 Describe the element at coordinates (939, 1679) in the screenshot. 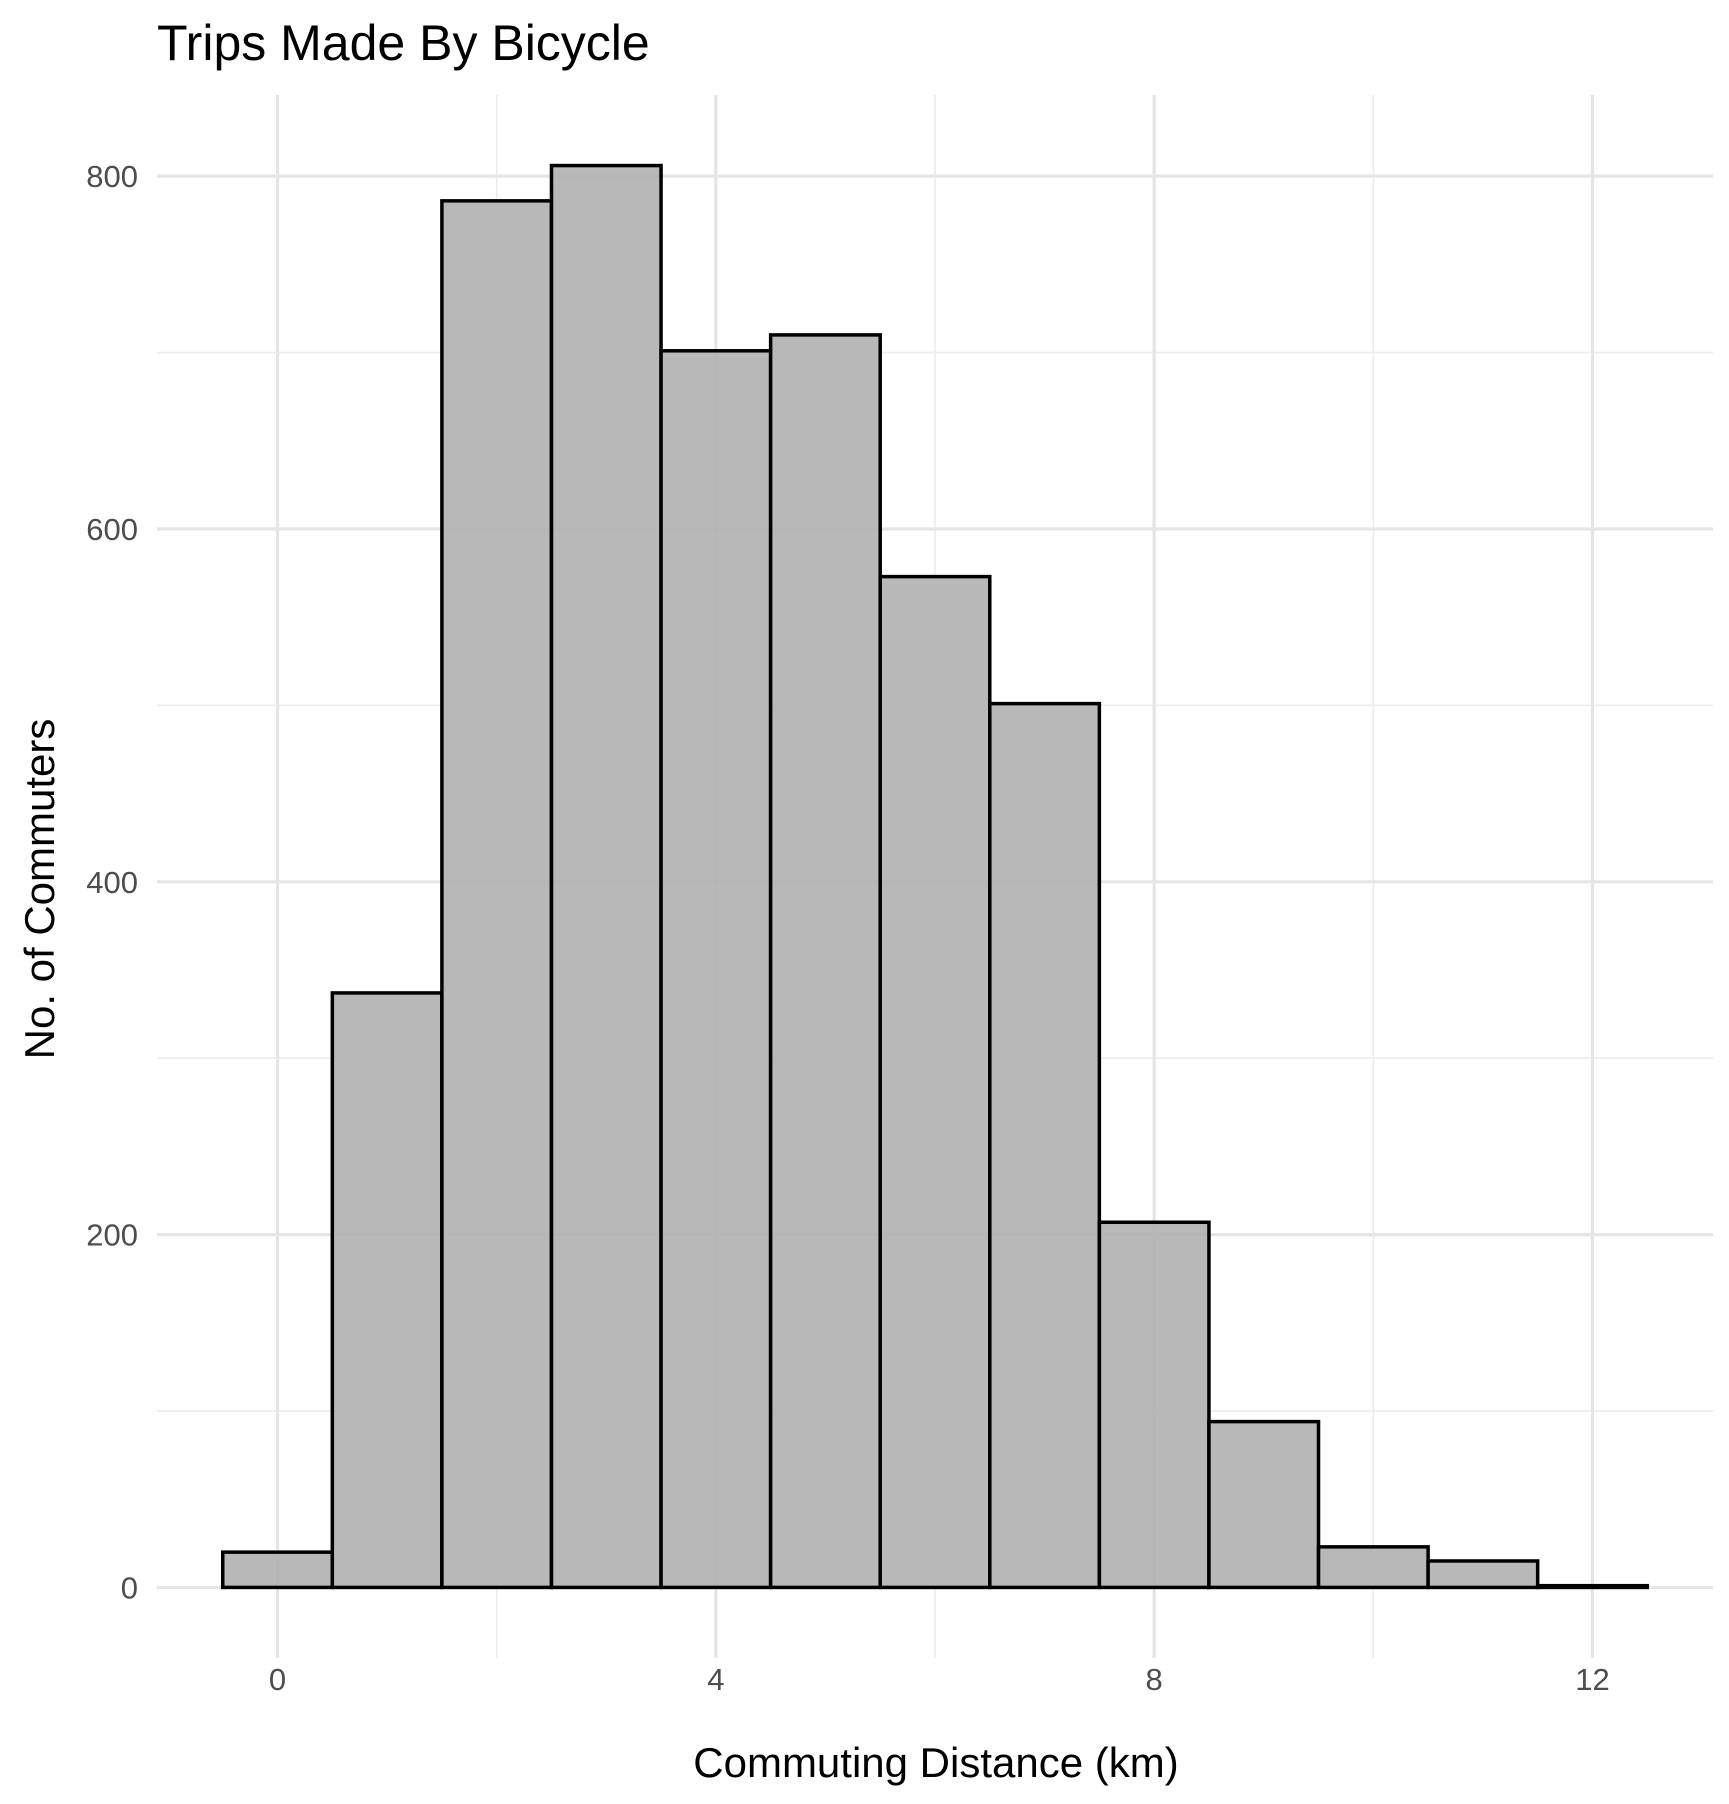

I see `x-axis-ticks: 0 4 8 12` at that location.